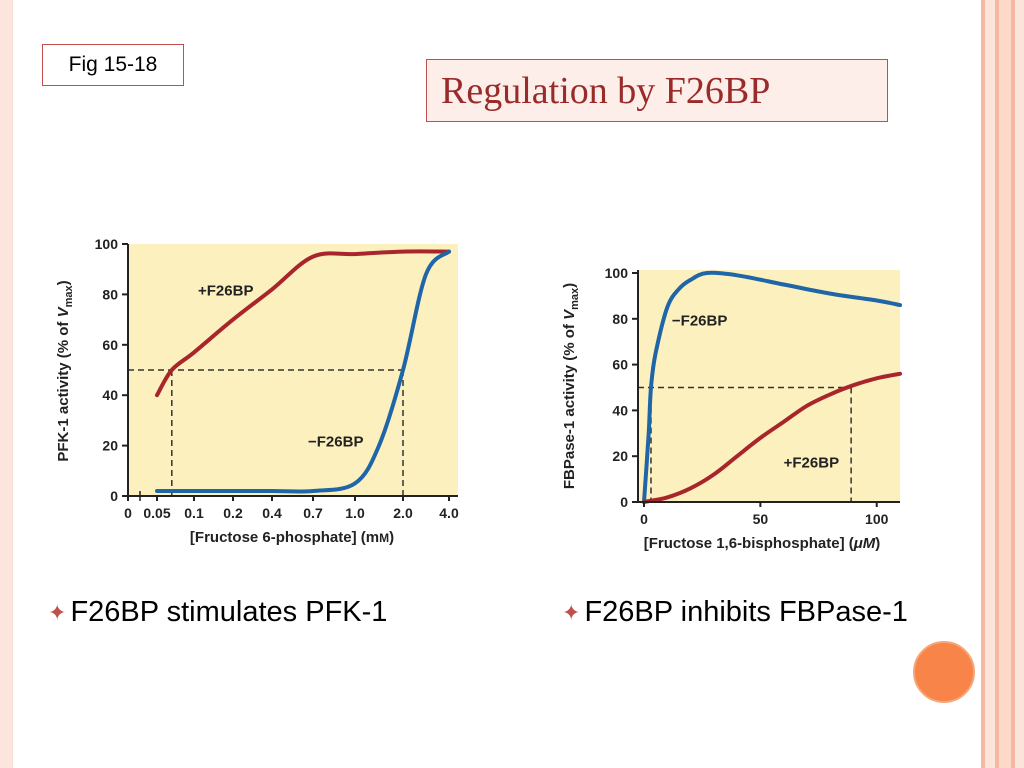 The width and height of the screenshot is (1024, 768). Describe the element at coordinates (1001, 384) in the screenshot. I see `right-decorative-stripes` at that location.